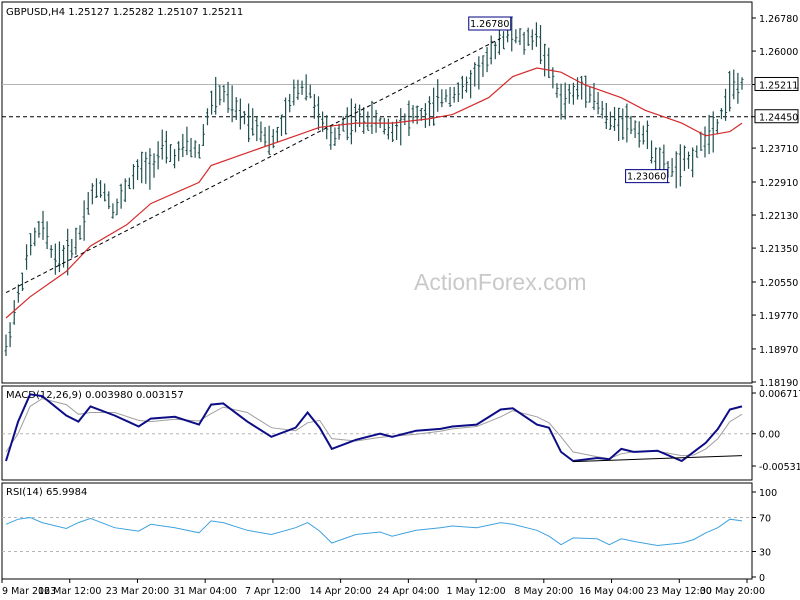 This screenshot has height=600, width=800. Describe the element at coordinates (778, 216) in the screenshot. I see `price-y-label: 1.22130` at that location.